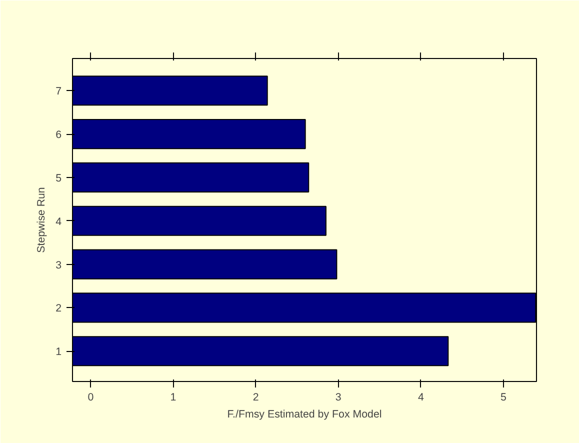 The width and height of the screenshot is (579, 443). What do you see at coordinates (338, 398) in the screenshot?
I see `x-tick-label: 3` at bounding box center [338, 398].